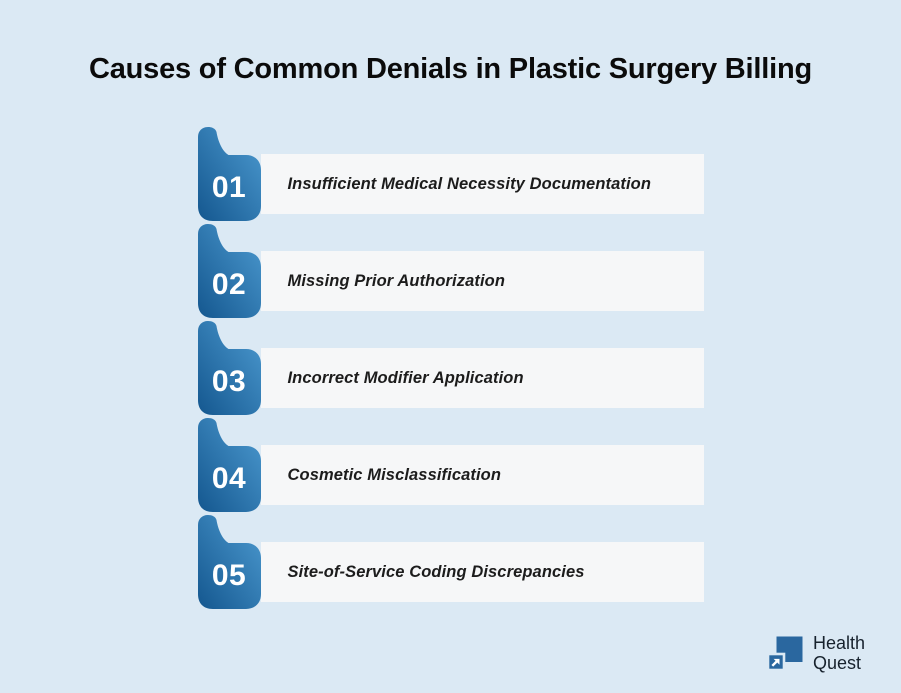  I want to click on item-number: 03, so click(229, 382).